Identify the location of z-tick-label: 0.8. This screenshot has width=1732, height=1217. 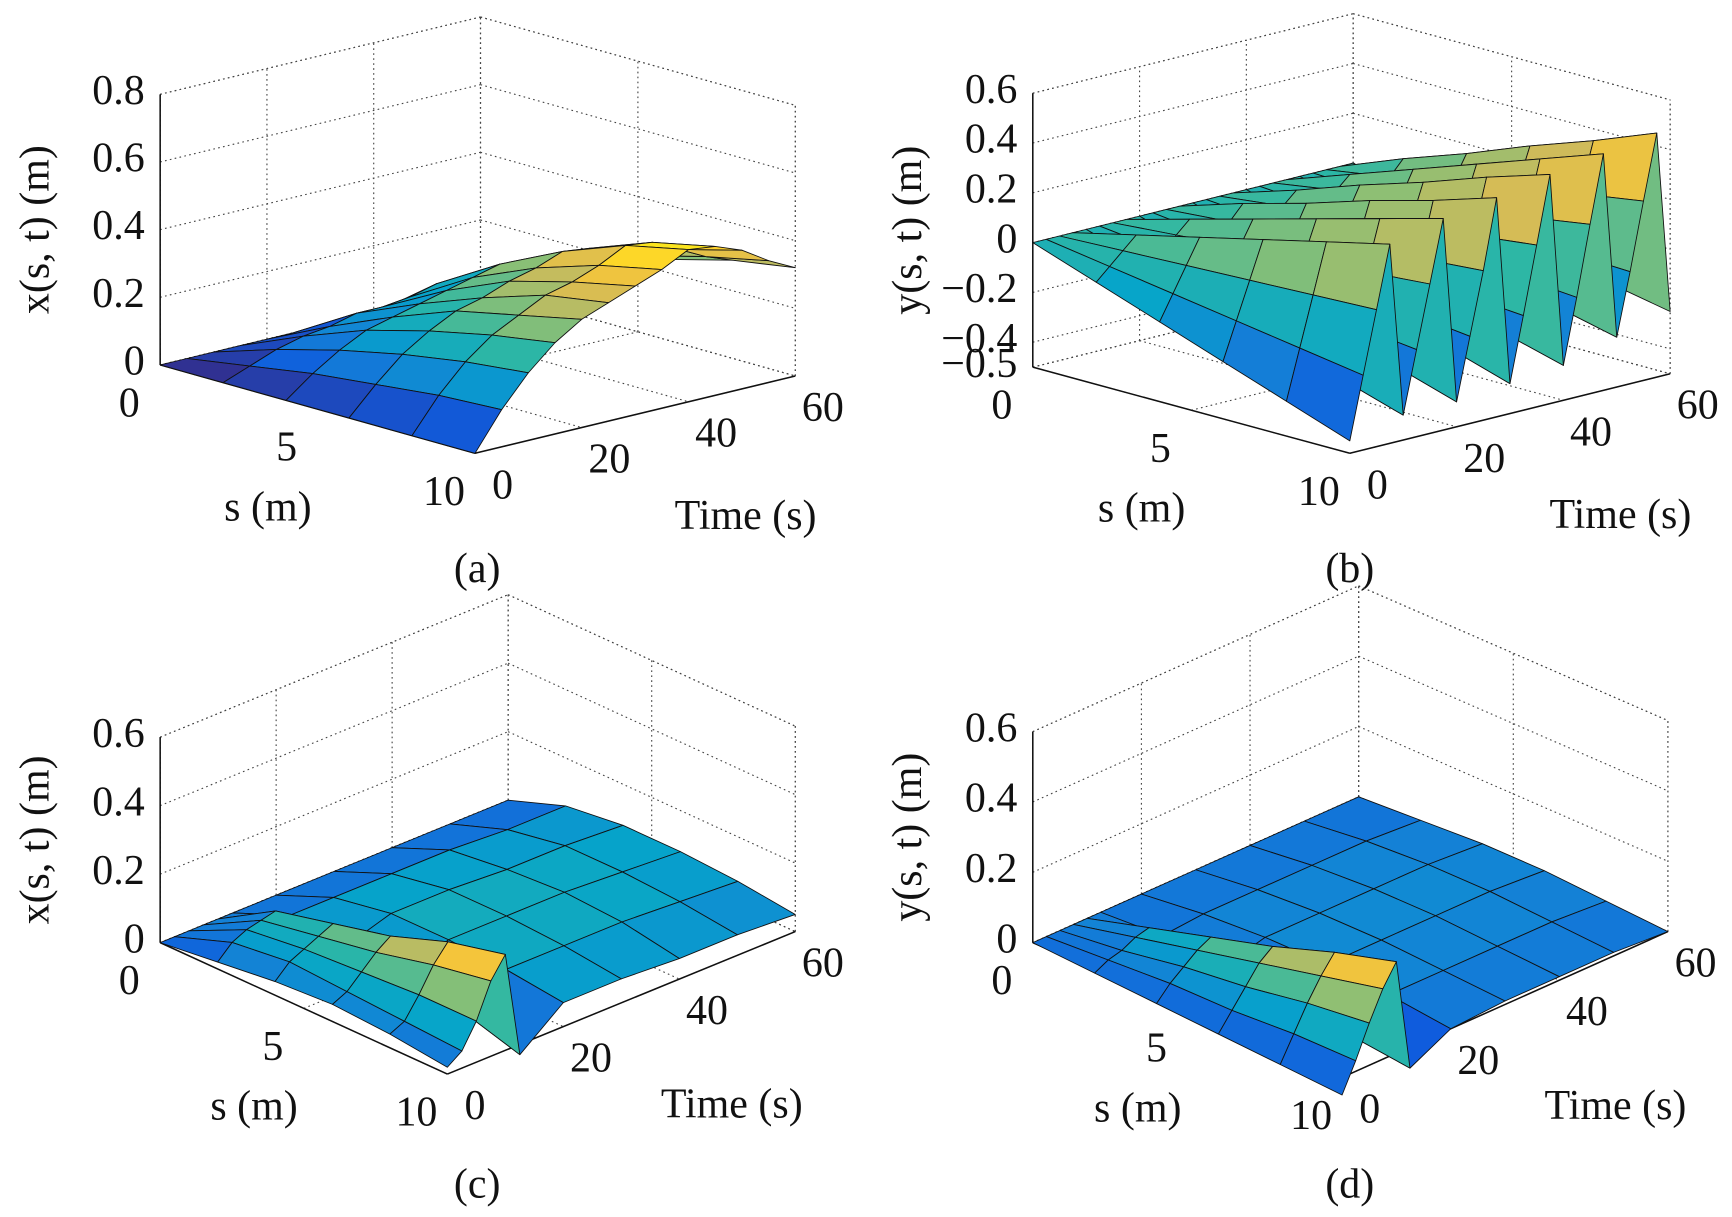
(118, 91).